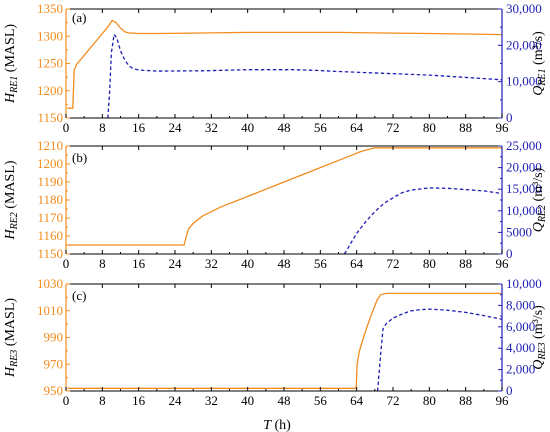 The image size is (550, 432). What do you see at coordinates (524, 167) in the screenshot?
I see `panel-b-right-tick-label: 20,000` at bounding box center [524, 167].